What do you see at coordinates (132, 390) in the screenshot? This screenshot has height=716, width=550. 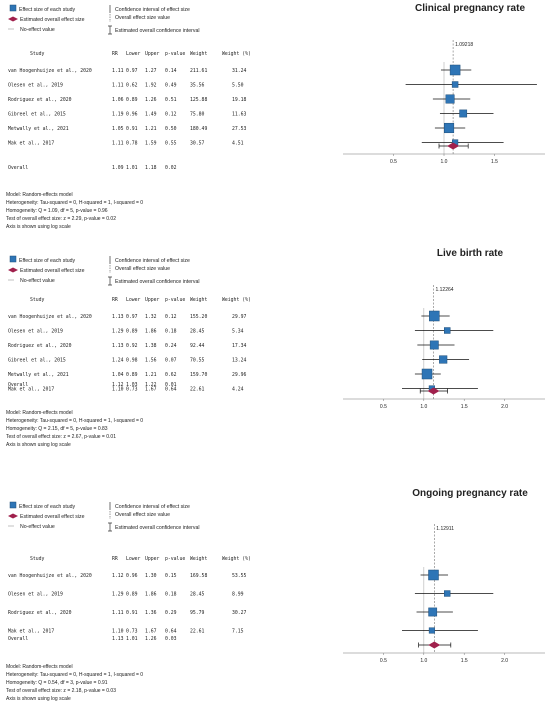 I see `study-lower: 0.73` at bounding box center [132, 390].